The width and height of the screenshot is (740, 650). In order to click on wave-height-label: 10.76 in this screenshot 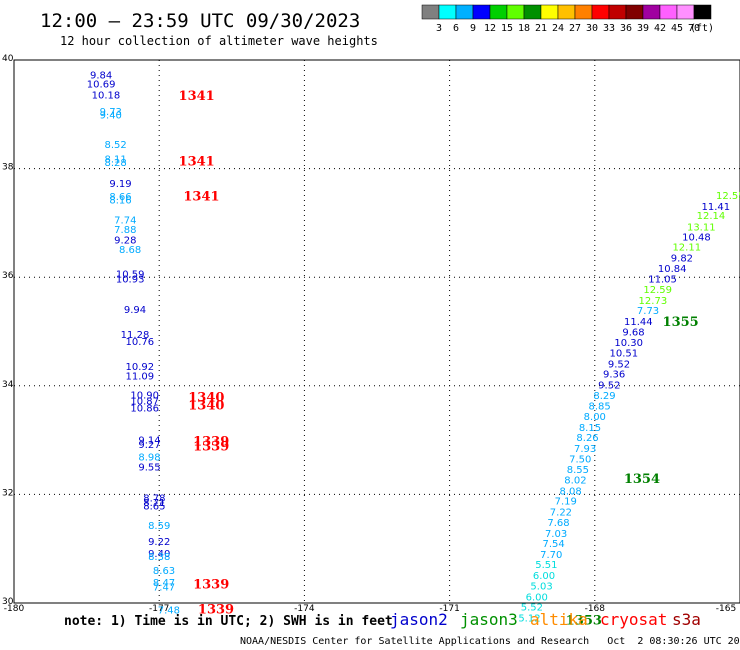, I will do `click(140, 342)`.